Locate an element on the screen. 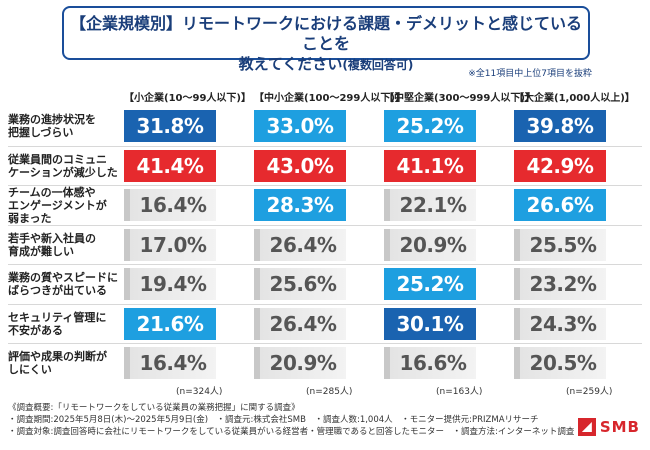 The image size is (650, 450). data-value-label: 42.9% is located at coordinates (560, 165).